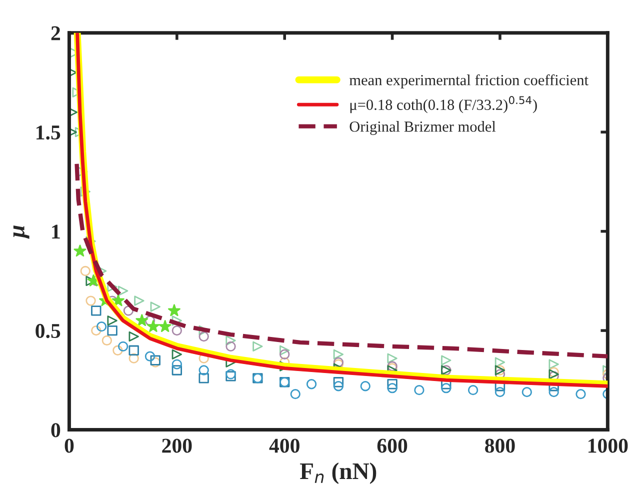 This screenshot has height=498, width=641. What do you see at coordinates (338, 473) in the screenshot?
I see `x-axis-title: F$_{n}$ (nN)` at bounding box center [338, 473].